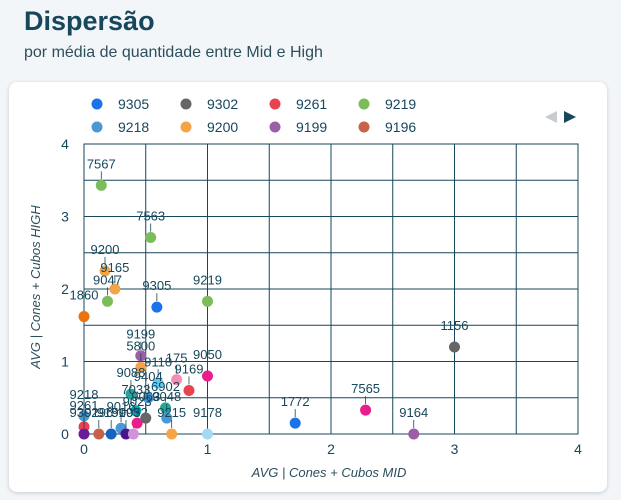  Describe the element at coordinates (120, 104) in the screenshot. I see `legend-item: 9305` at that location.